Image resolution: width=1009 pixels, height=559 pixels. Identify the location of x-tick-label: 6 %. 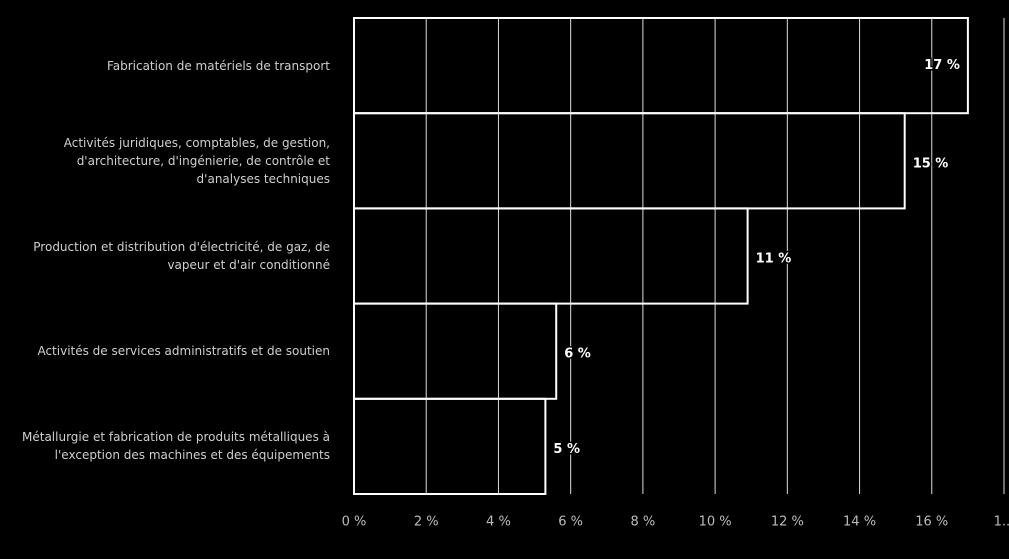
(570, 522).